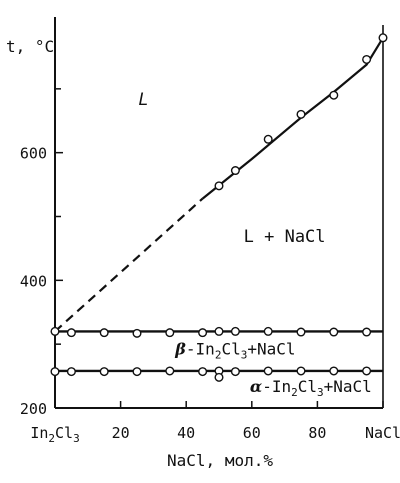 This screenshot has width=400, height=483. Describe the element at coordinates (220, 460) in the screenshot. I see `x-axis-title: NaCl, мол.%` at that location.